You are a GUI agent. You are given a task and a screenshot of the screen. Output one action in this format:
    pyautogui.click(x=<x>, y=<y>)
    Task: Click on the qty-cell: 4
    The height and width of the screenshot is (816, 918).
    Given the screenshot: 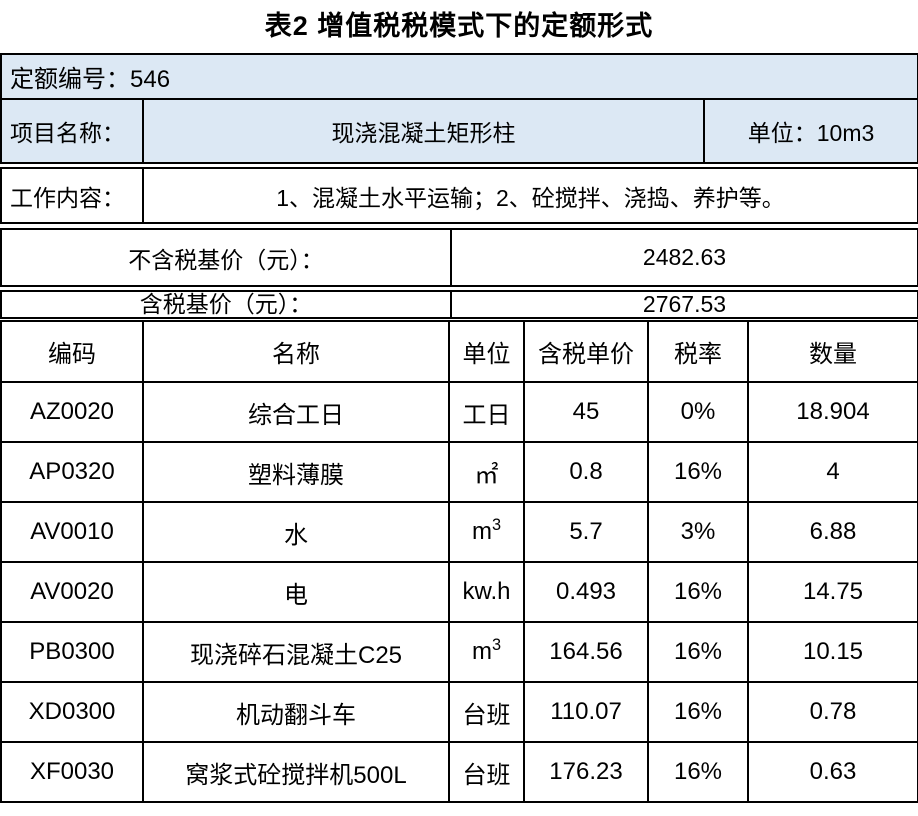 What is the action you would take?
    pyautogui.click(x=832, y=472)
    